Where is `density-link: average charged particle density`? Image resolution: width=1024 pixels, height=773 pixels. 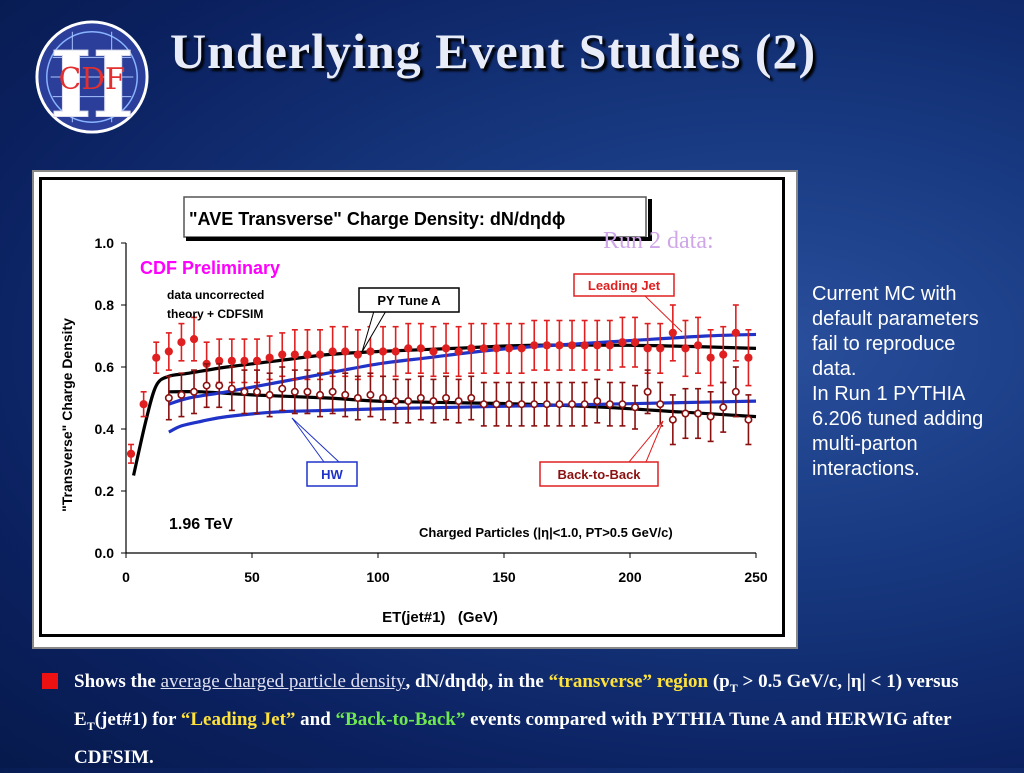 density-link: average charged particle density is located at coordinates (283, 681).